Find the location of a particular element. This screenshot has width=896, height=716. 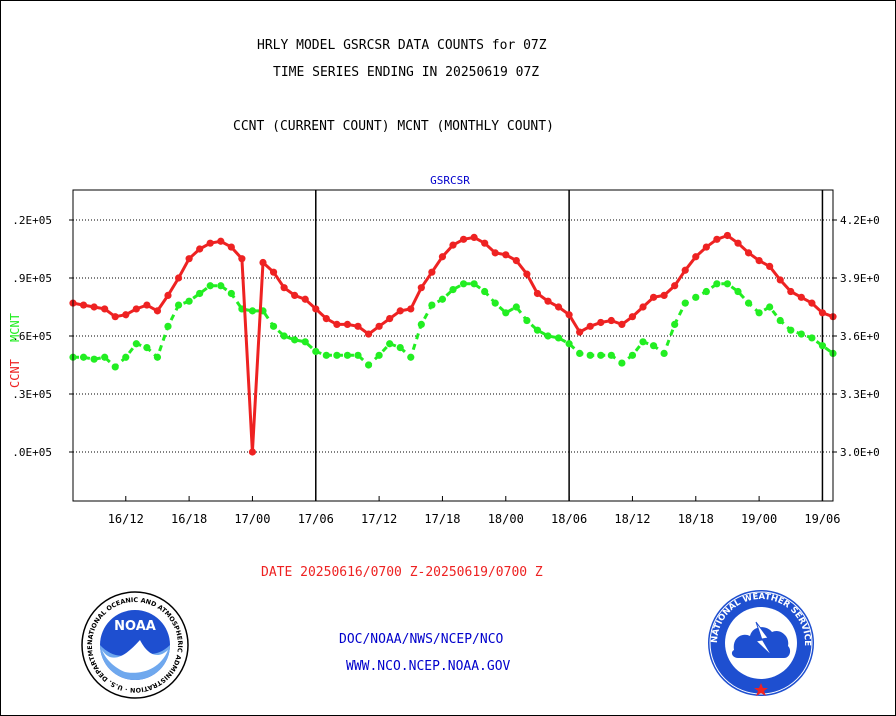

title-line-2: TIME SERIES ENDING IN 20250619 07Z is located at coordinates (406, 72).